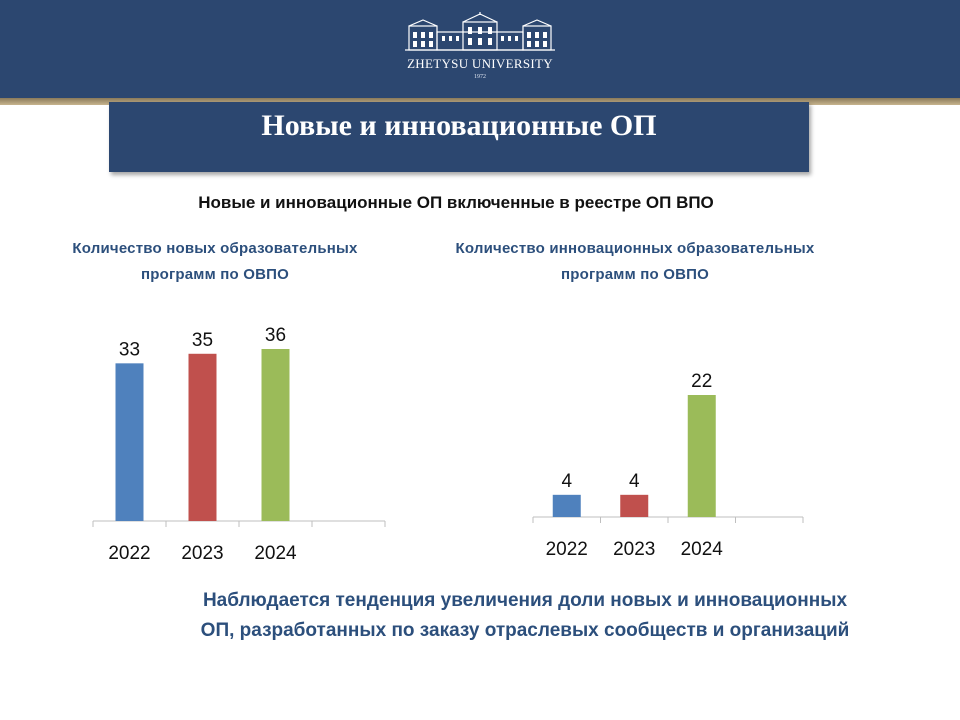  What do you see at coordinates (567, 549) in the screenshot?
I see `innovative-programs-category-label-2022: 2022` at bounding box center [567, 549].